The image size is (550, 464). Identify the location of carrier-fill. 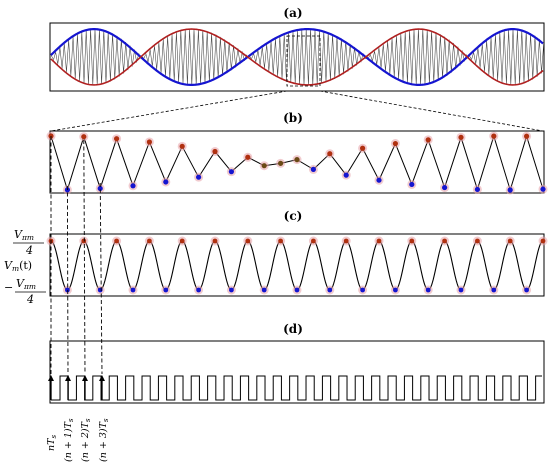
(297, 57).